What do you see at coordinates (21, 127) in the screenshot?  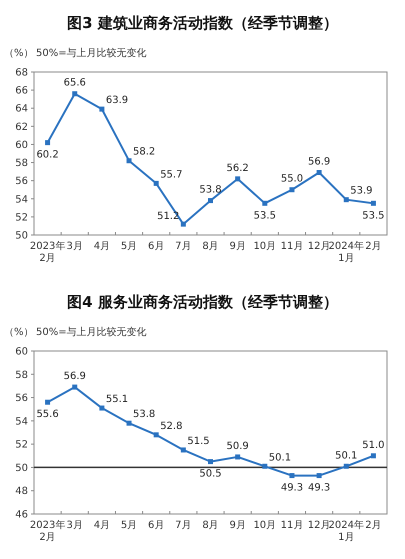 I see `y-tick-label: 62` at bounding box center [21, 127].